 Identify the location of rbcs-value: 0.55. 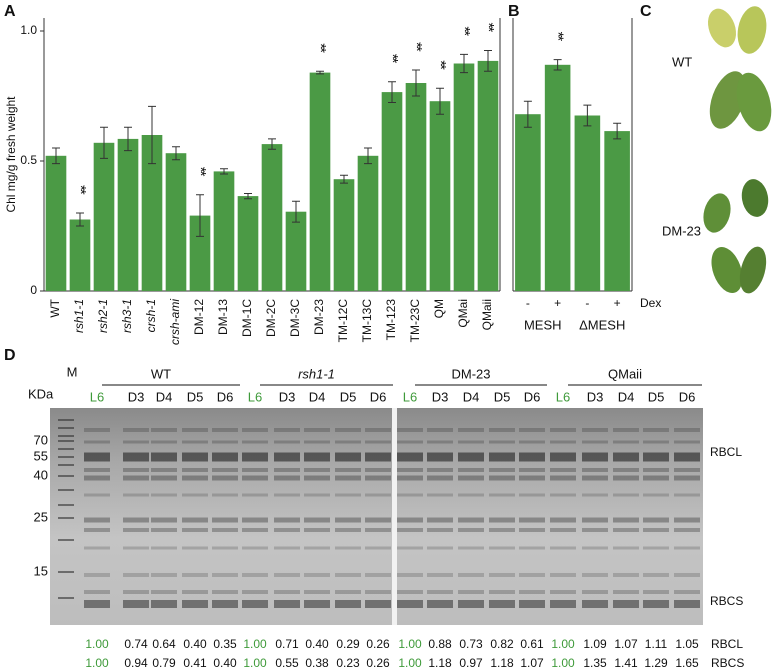
(287, 663).